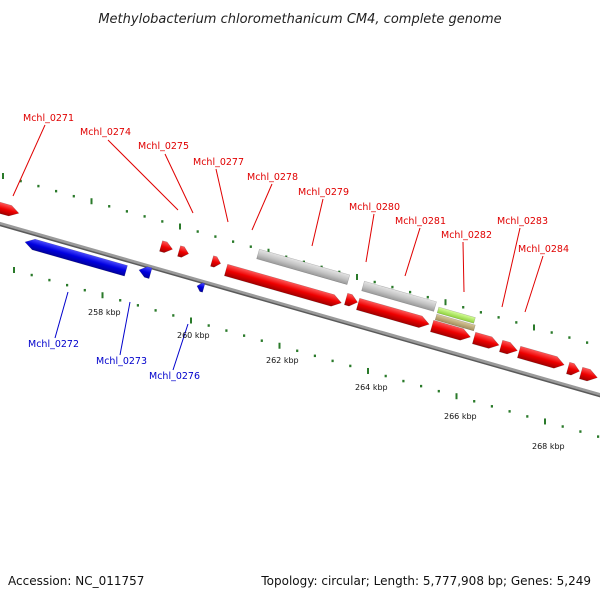  I want to click on scale-label-266: 266 kbp, so click(460, 416).